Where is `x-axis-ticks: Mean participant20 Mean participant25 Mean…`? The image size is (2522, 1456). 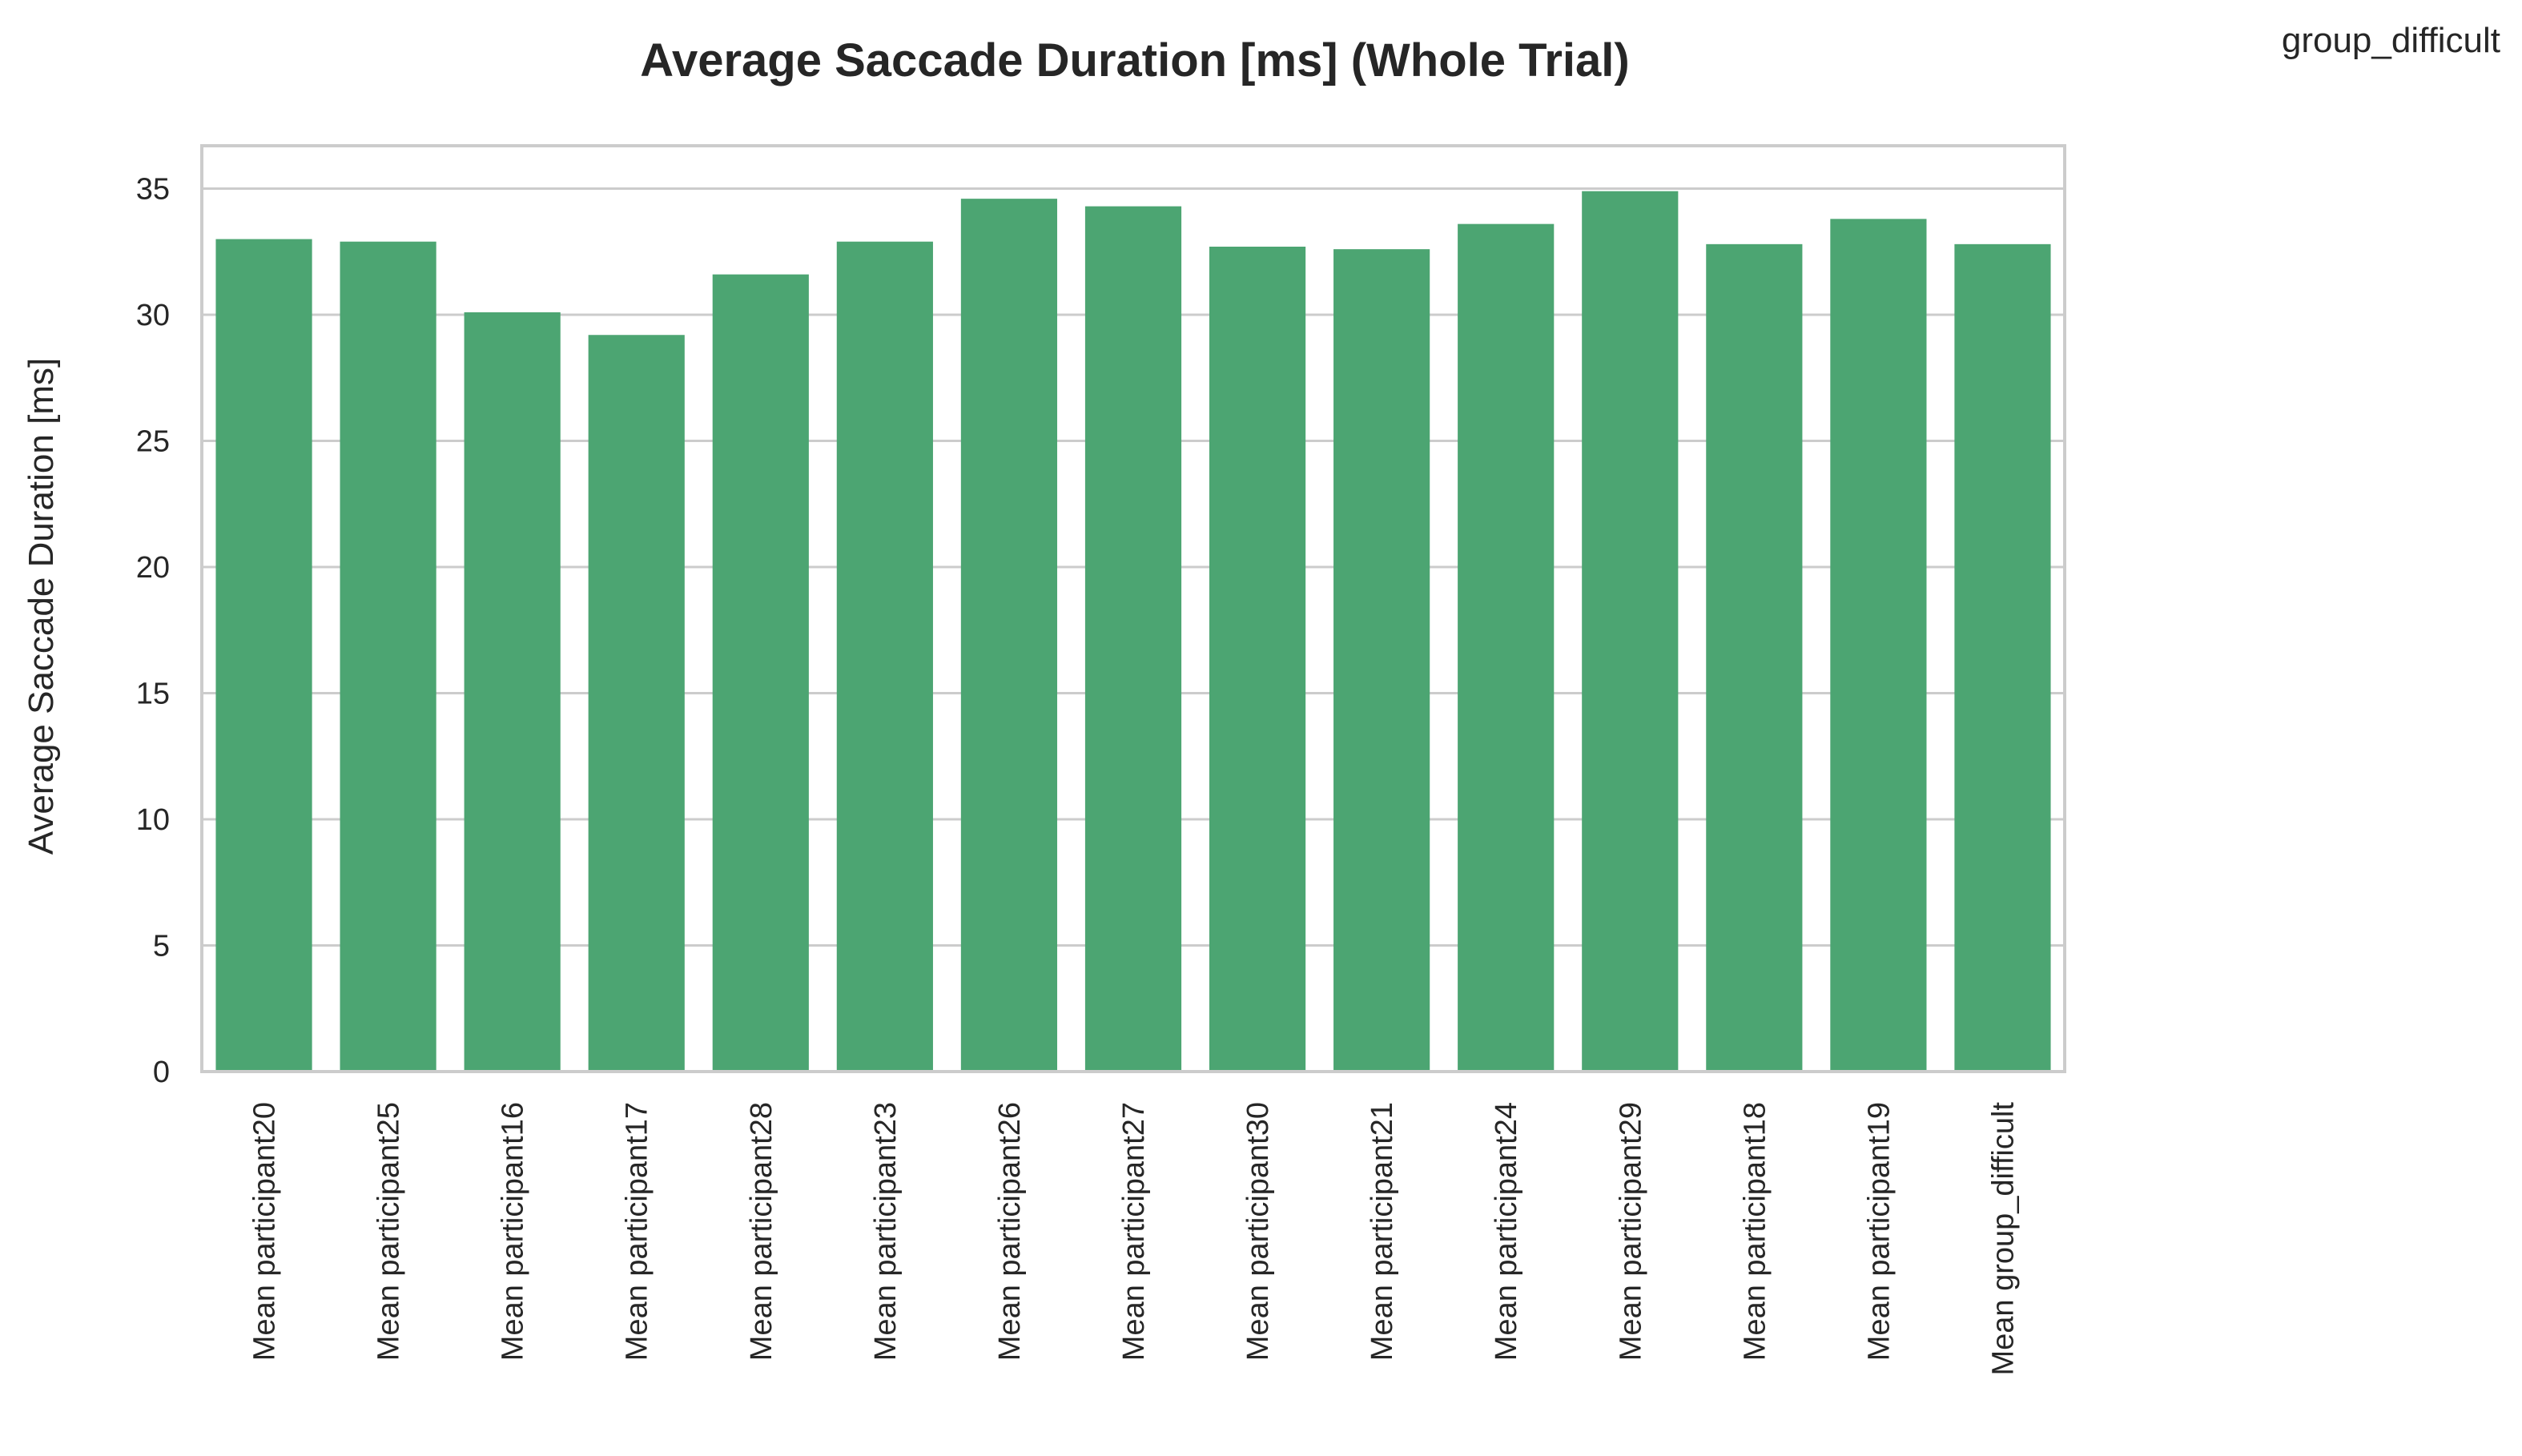
x-axis-ticks: Mean participant20 Mean participant25 Mean… is located at coordinates (1134, 1239).